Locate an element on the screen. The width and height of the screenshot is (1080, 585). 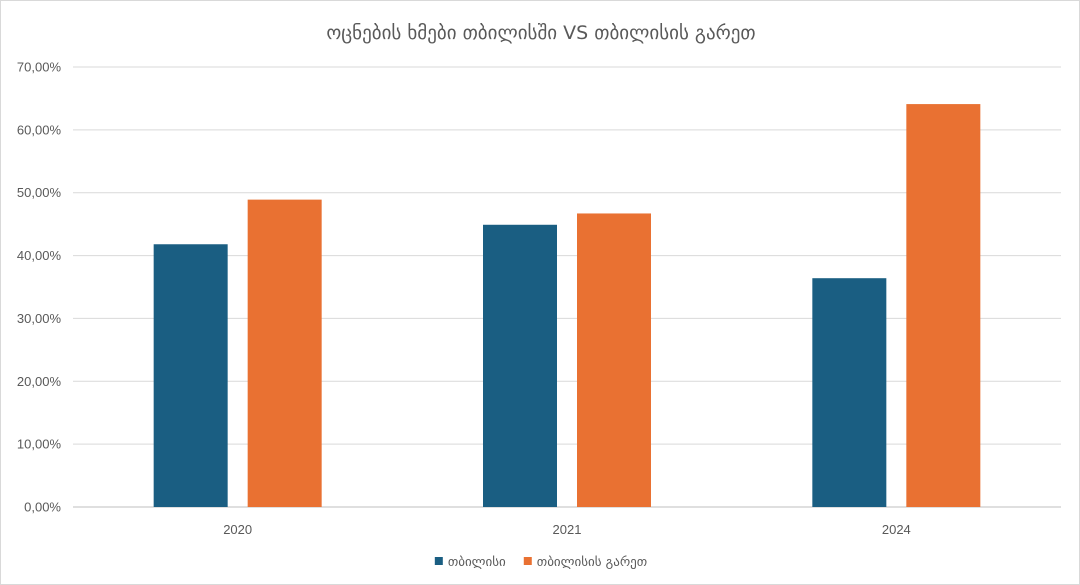
bar-tbilisi-2020 is located at coordinates (190, 375).